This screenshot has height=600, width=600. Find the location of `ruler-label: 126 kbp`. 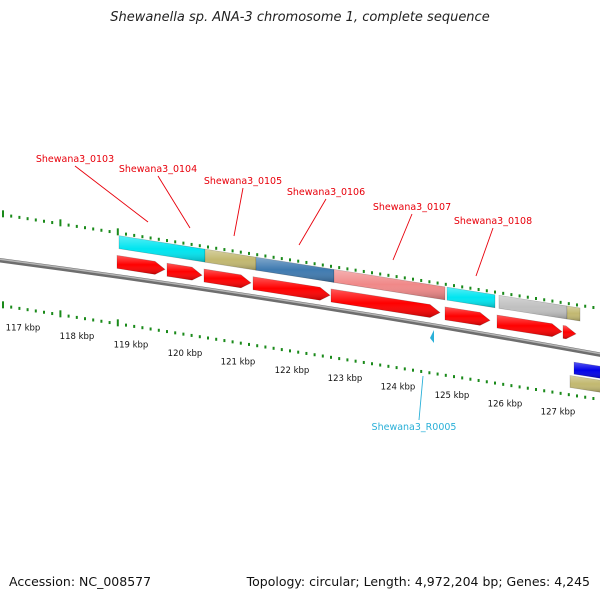

ruler-label: 126 kbp is located at coordinates (505, 404).